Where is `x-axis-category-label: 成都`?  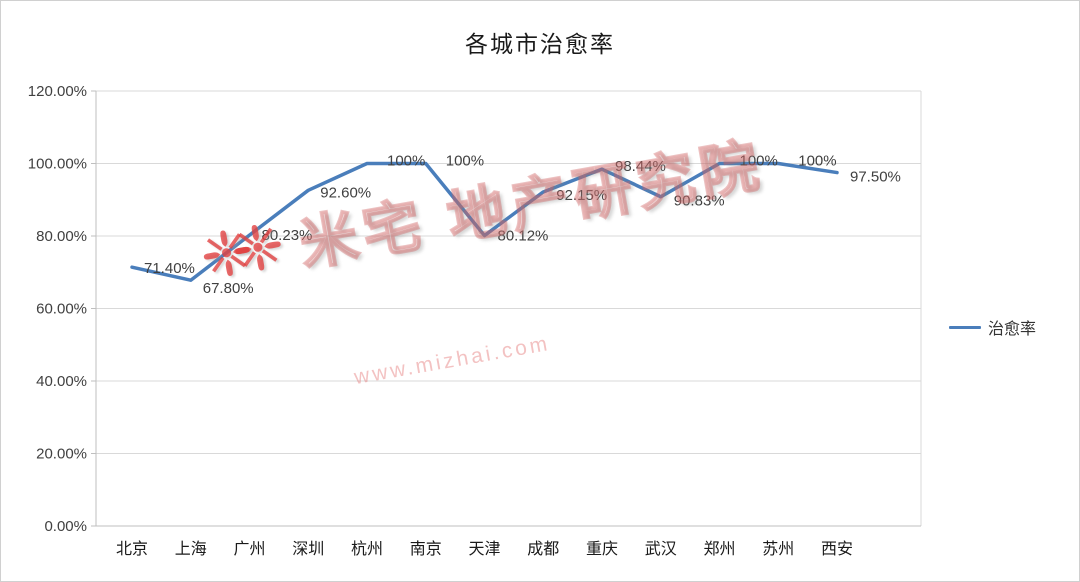 x-axis-category-label: 成都 is located at coordinates (543, 549).